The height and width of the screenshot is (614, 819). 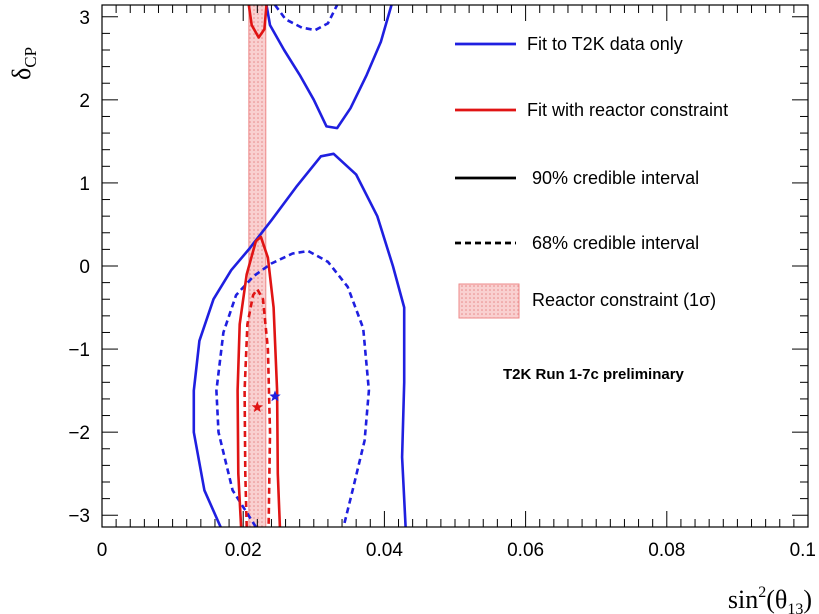 I want to click on y-tick-label: 2, so click(x=84, y=101).